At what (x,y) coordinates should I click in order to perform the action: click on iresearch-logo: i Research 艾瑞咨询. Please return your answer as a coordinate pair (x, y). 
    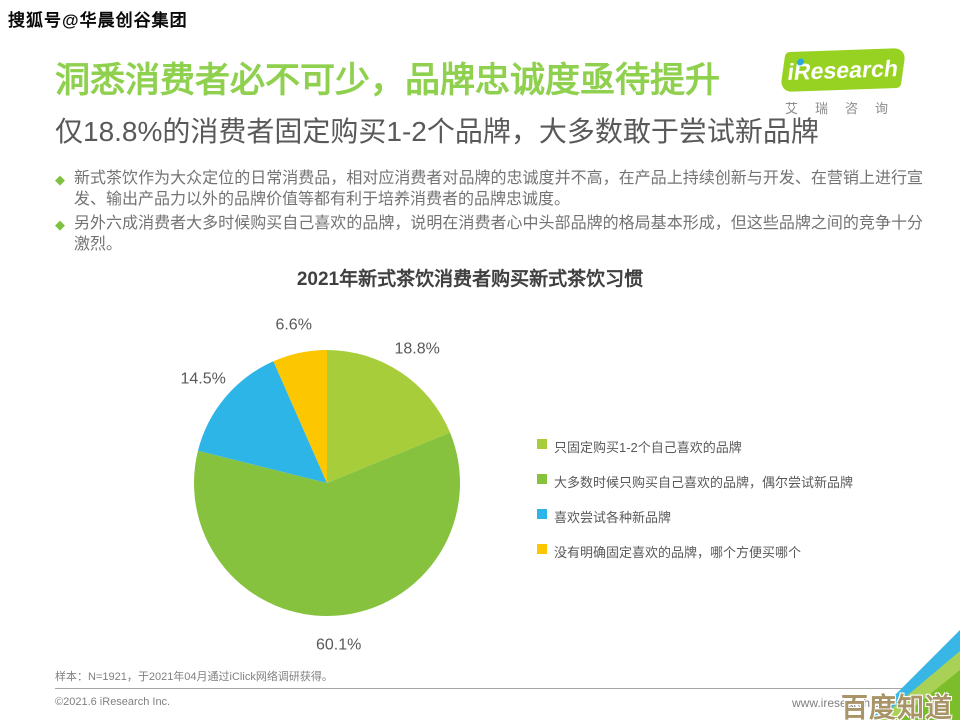
    Looking at the image, I should click on (846, 81).